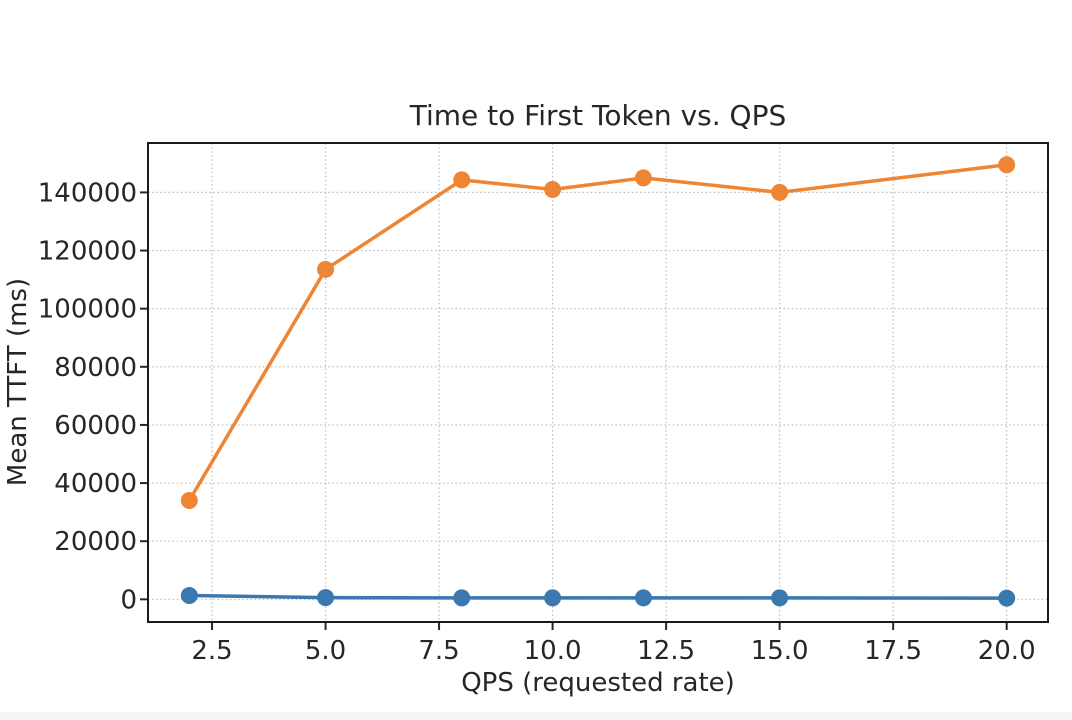  What do you see at coordinates (87, 310) in the screenshot?
I see `y-tick-label: 100000` at bounding box center [87, 310].